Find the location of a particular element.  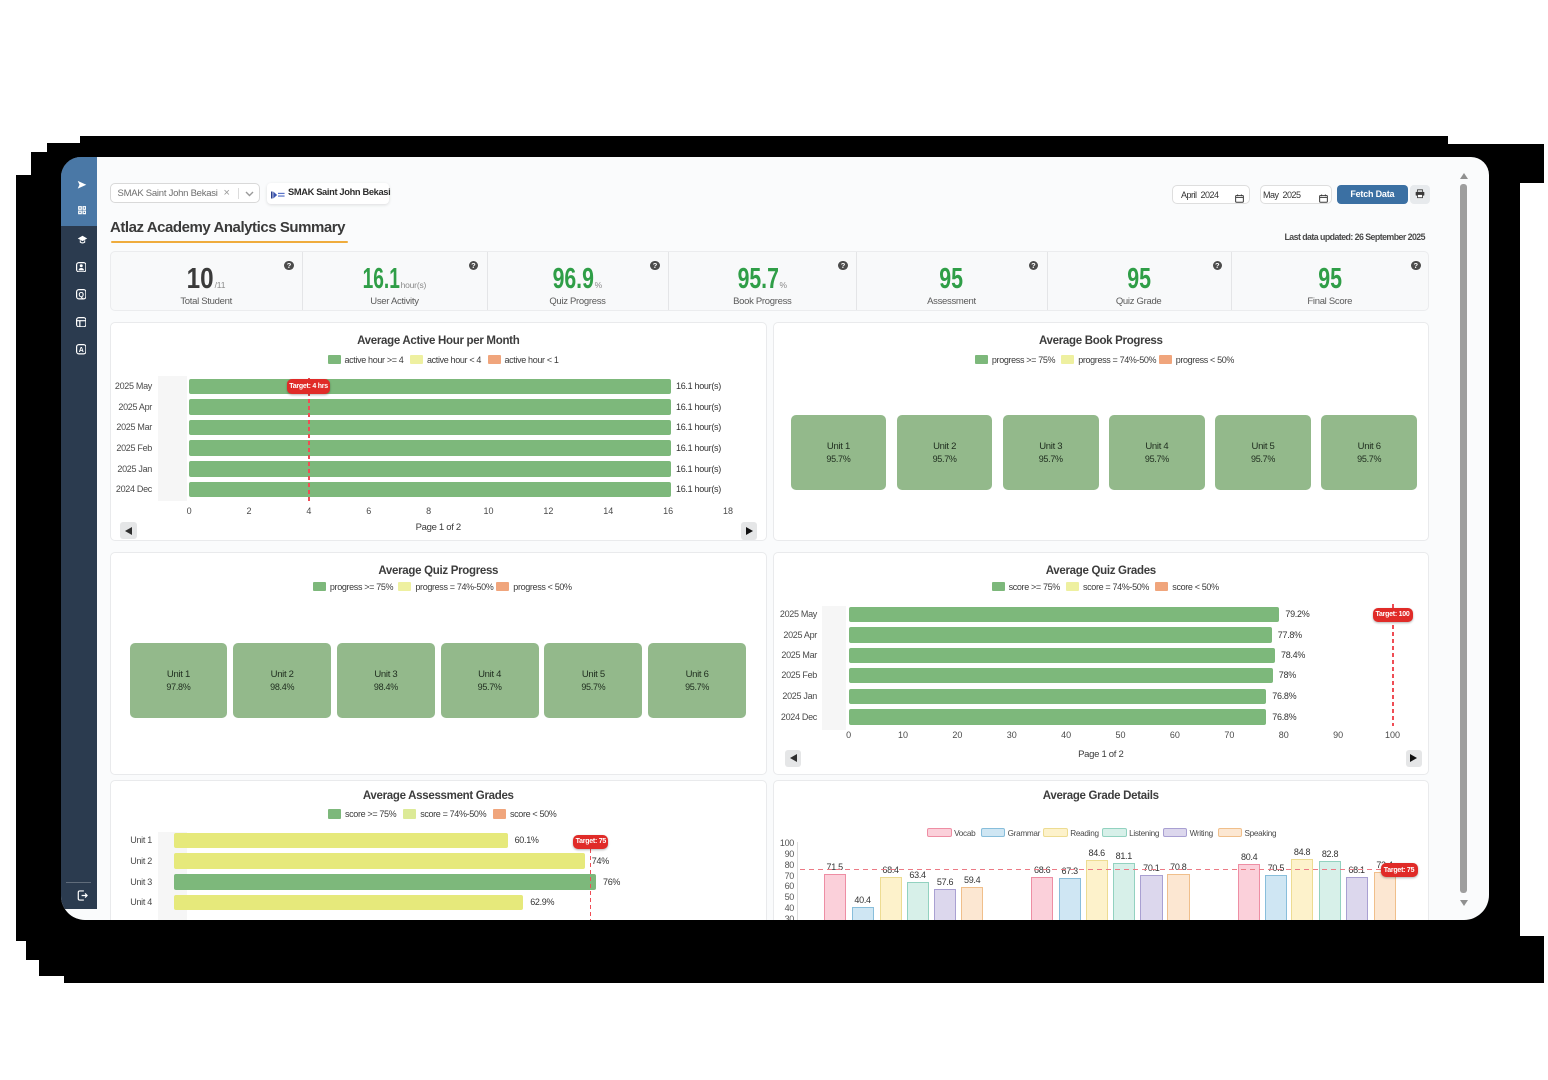

svg-text: Q is located at coordinates (81, 295).